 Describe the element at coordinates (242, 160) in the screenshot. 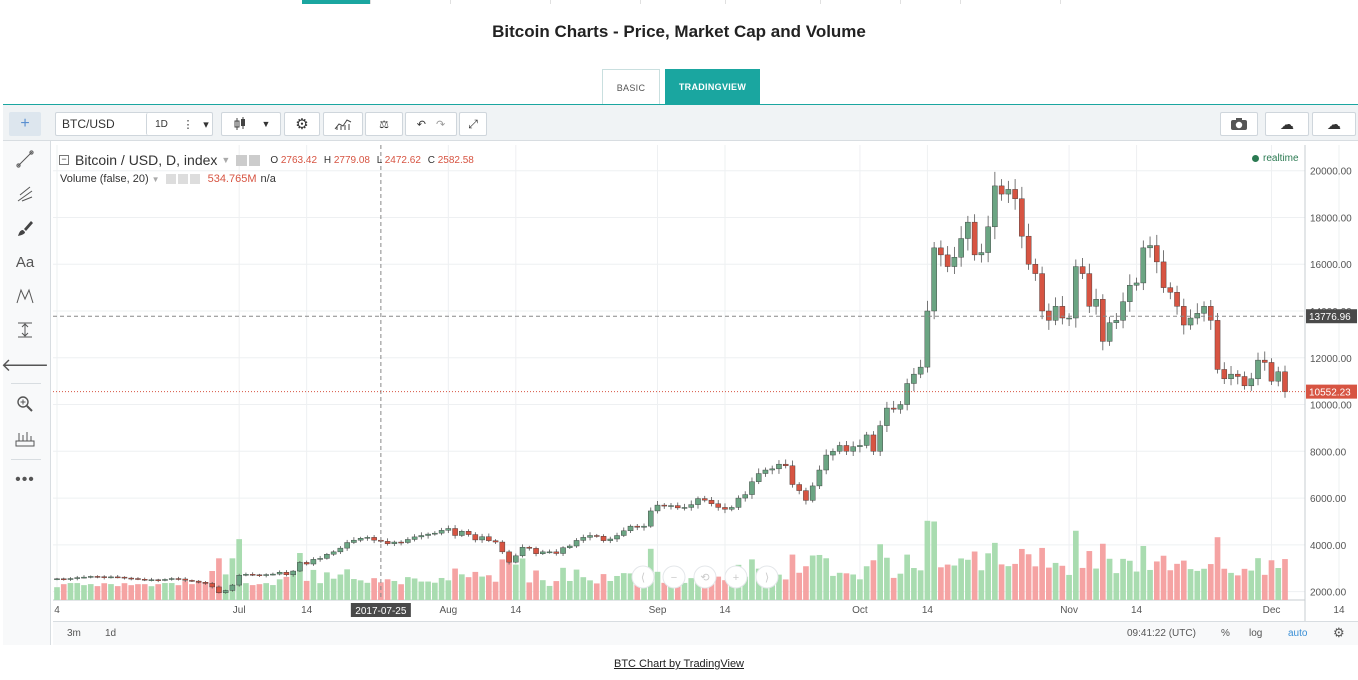

I see `legend-eye-icon` at that location.